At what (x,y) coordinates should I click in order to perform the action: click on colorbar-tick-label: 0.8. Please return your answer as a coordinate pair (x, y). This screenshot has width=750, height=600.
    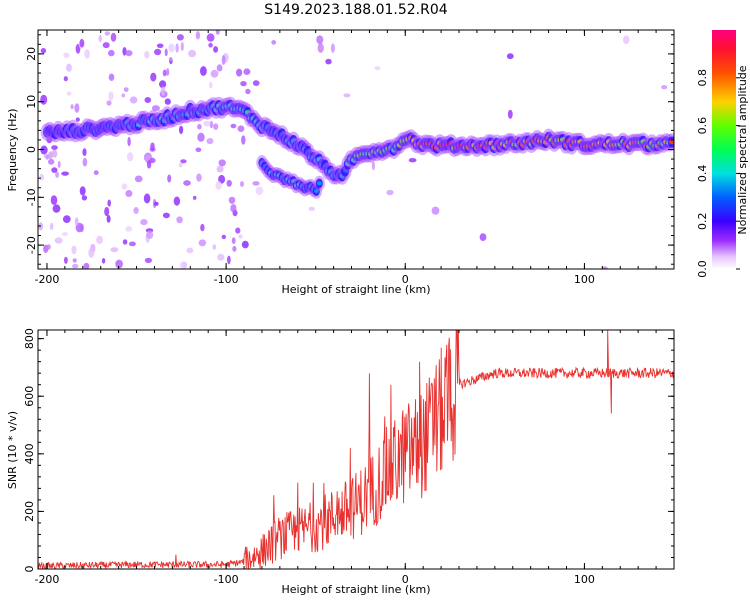
    Looking at the image, I should click on (702, 78).